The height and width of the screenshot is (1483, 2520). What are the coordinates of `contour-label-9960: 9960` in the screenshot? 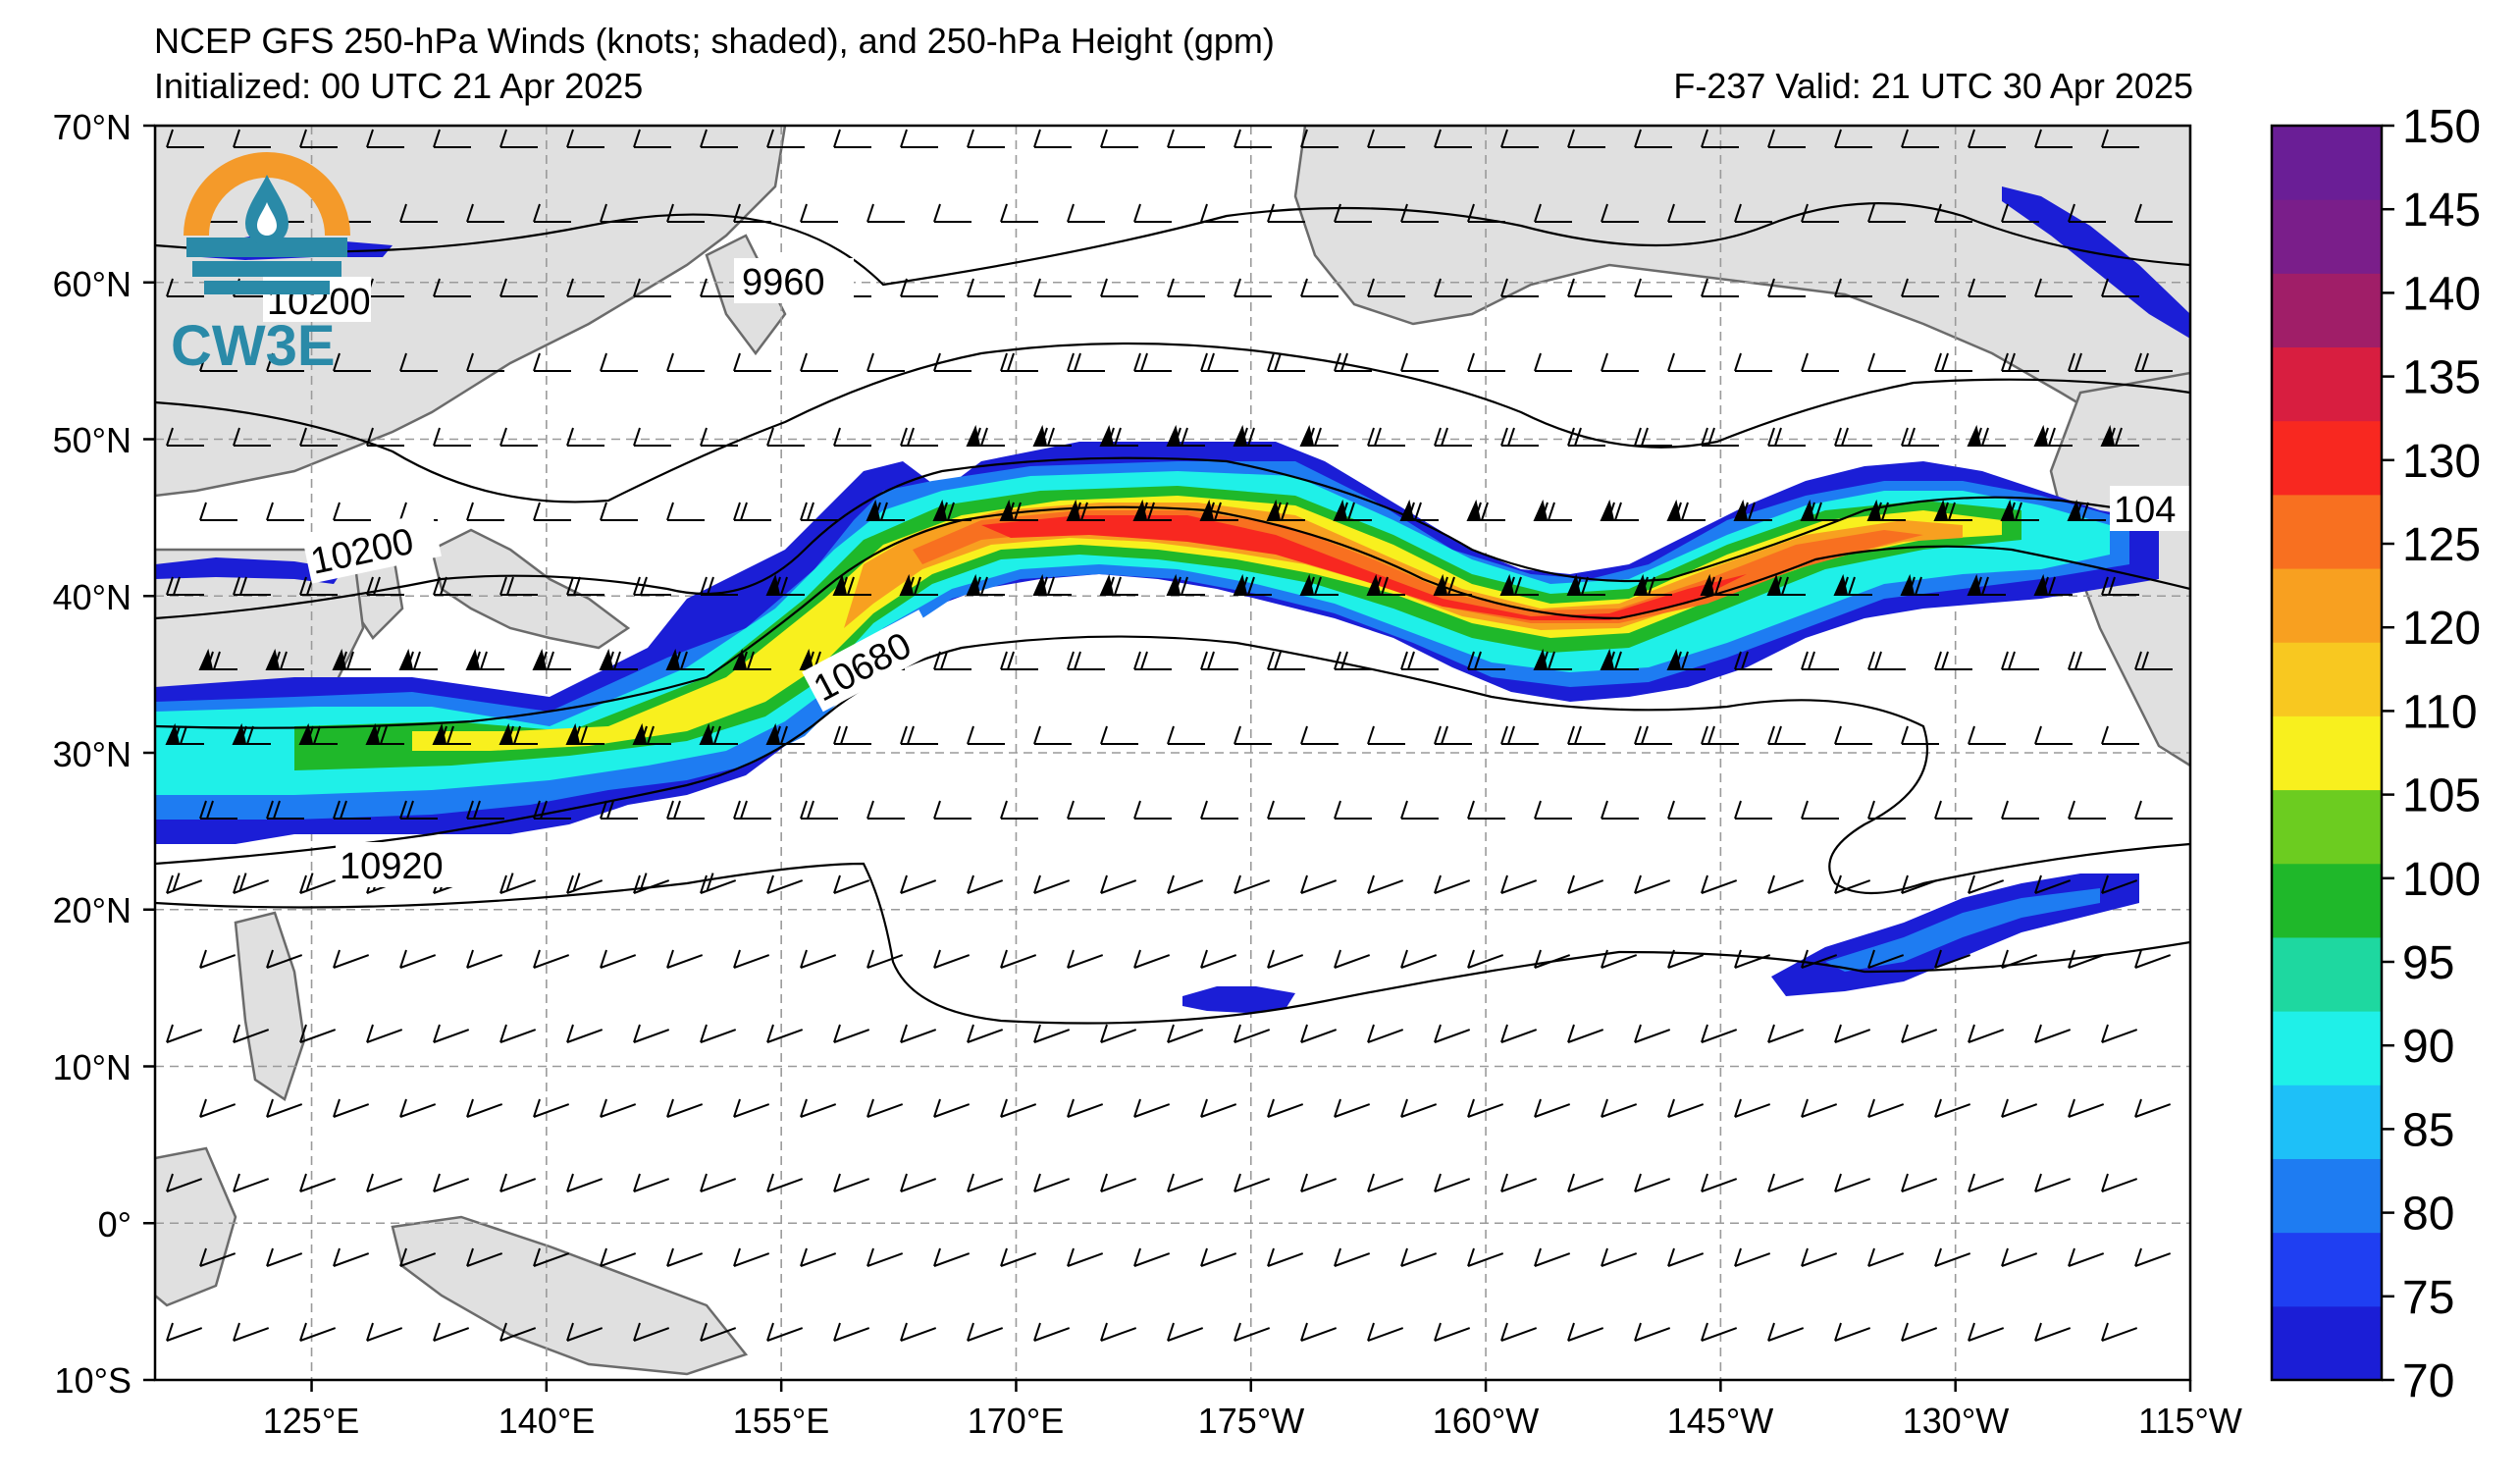 It's located at (783, 283).